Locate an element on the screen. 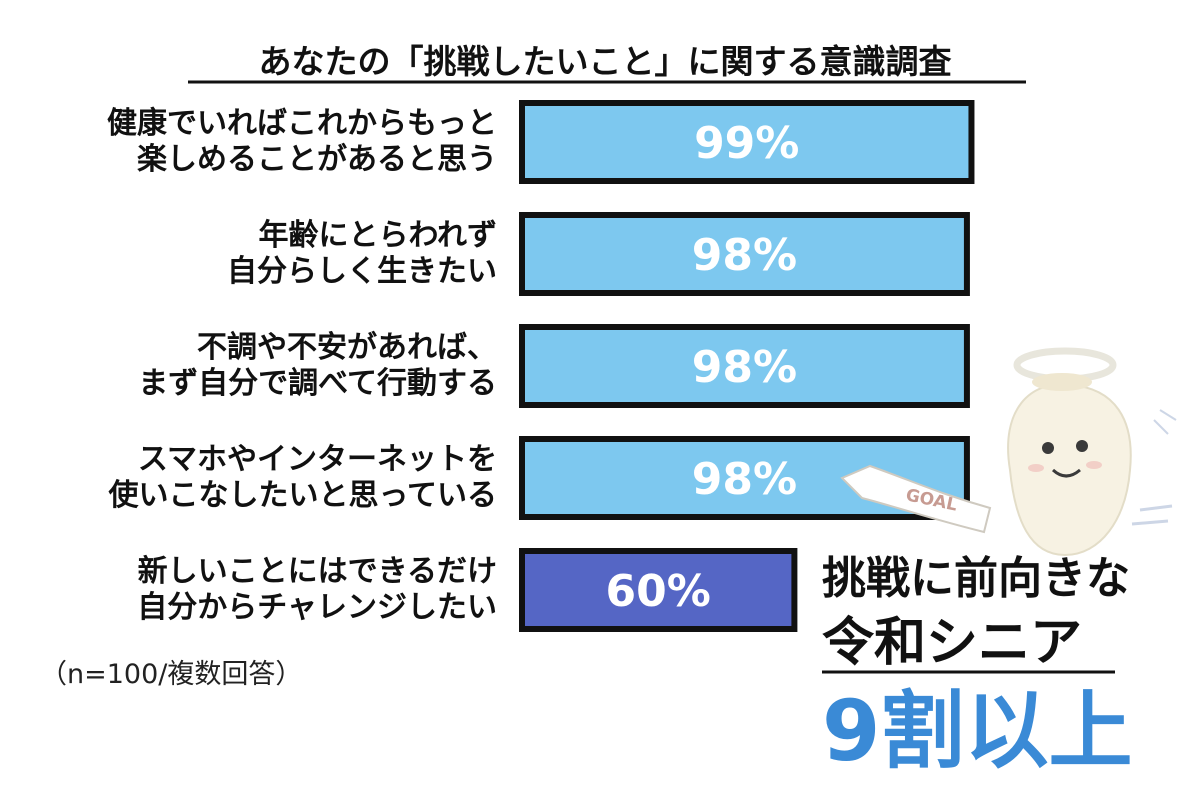 This screenshot has width=1200, height=800. callout-line2: 令和シニア is located at coordinates (952, 643).